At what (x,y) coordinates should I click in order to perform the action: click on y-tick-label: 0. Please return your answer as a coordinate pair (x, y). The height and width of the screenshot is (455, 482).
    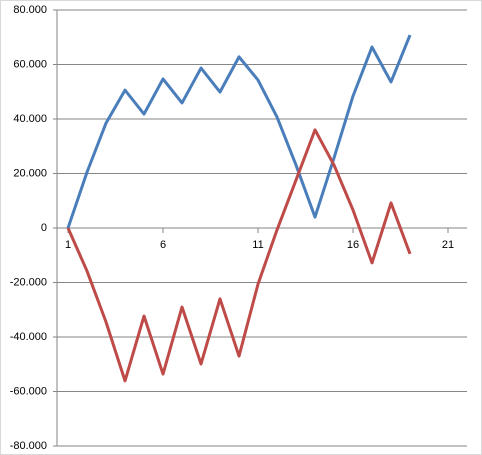
    Looking at the image, I should click on (44, 228).